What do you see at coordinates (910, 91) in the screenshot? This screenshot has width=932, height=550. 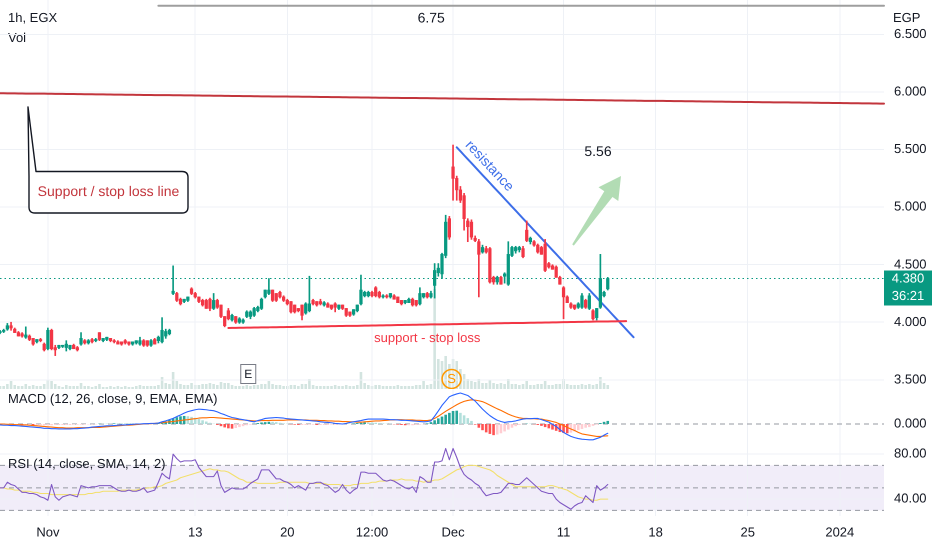 I see `y-tick-label: 6.000` at bounding box center [910, 91].